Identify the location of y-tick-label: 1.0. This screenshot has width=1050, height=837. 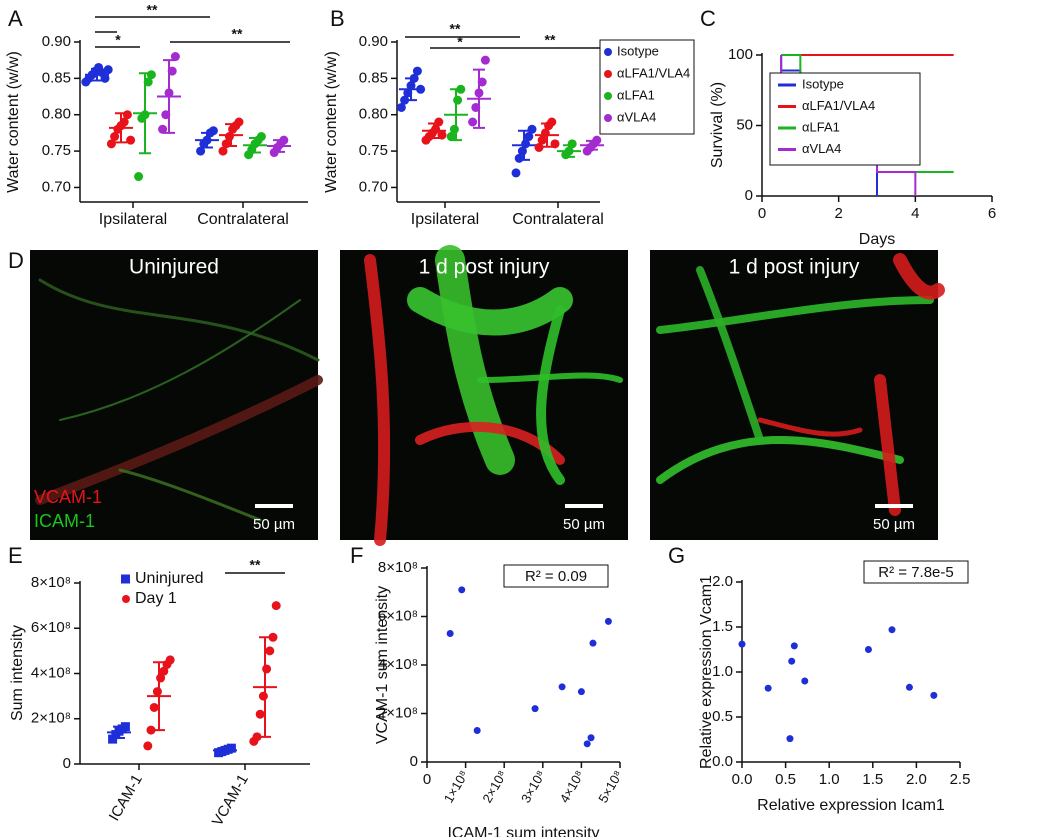
(722, 671).